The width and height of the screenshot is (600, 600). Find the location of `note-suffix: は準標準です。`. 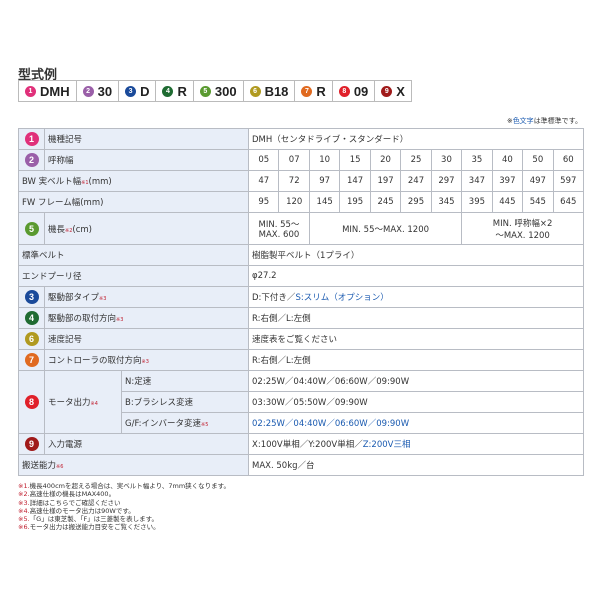

note-suffix: は準標準です。 is located at coordinates (557, 121).